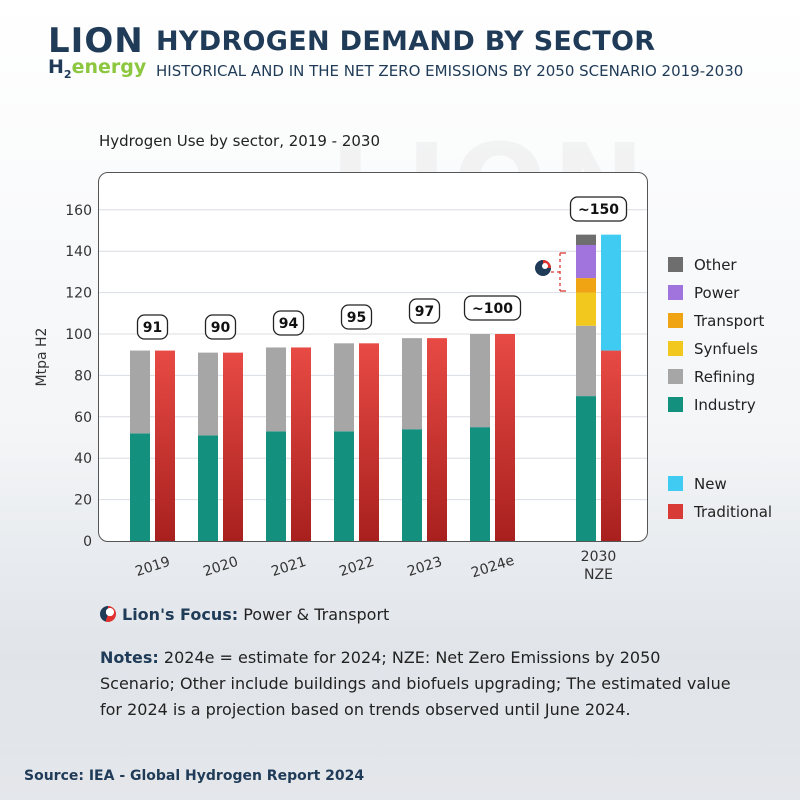 The image size is (800, 800). I want to click on y-tick-label: 60, so click(83, 418).